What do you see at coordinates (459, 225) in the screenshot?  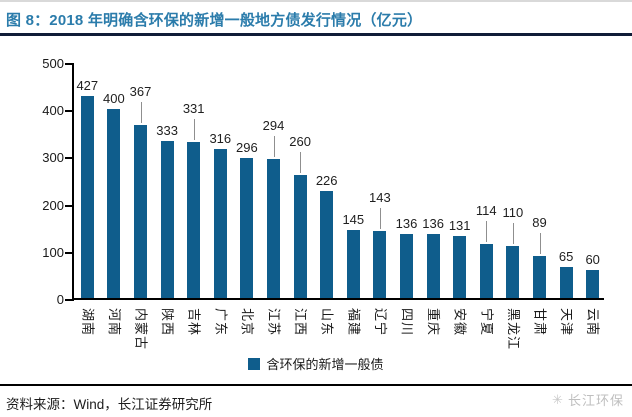 I see `bar-value-label: 131` at bounding box center [459, 225].